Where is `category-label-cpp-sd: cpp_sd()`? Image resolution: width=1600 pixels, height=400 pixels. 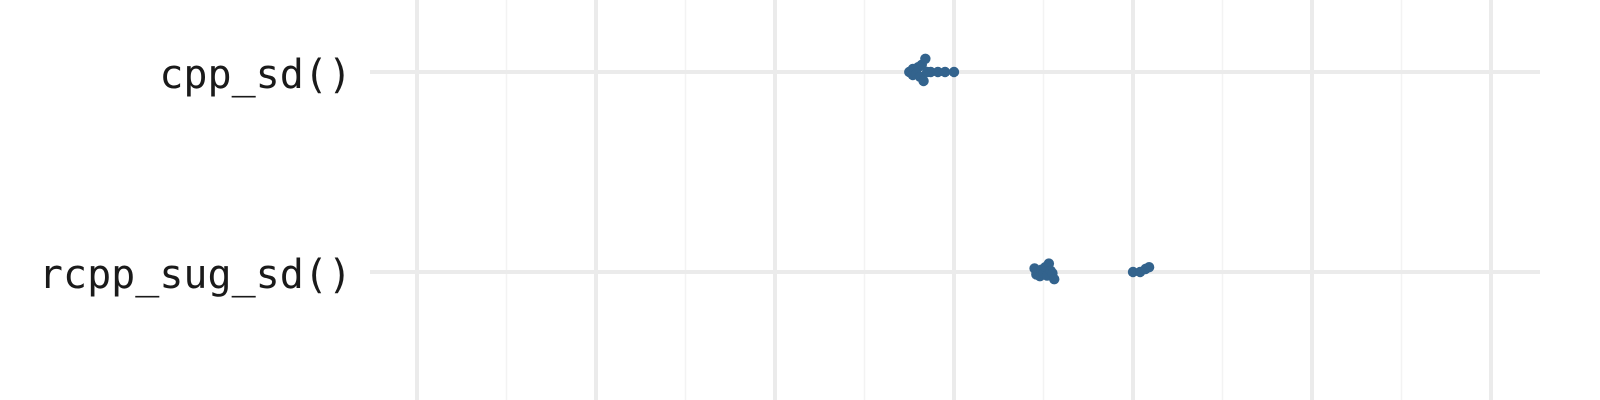 category-label-cpp-sd: cpp_sd() is located at coordinates (255, 75).